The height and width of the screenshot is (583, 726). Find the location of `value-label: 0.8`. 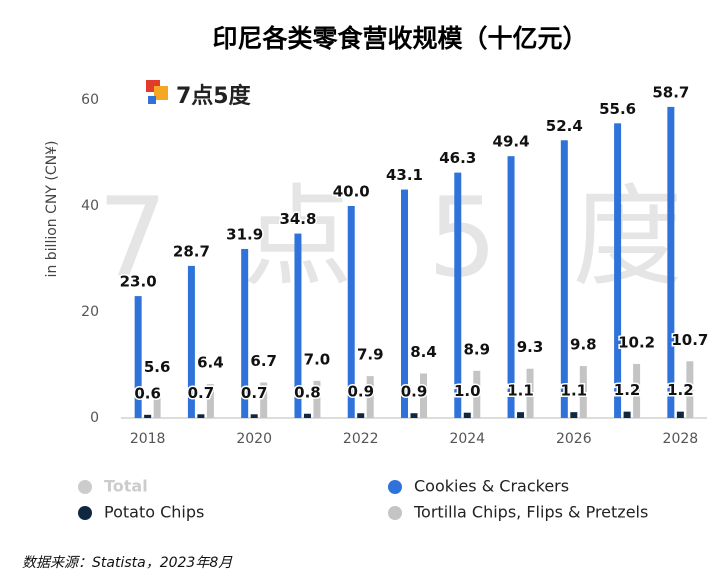

value-label: 0.8 is located at coordinates (307, 392).